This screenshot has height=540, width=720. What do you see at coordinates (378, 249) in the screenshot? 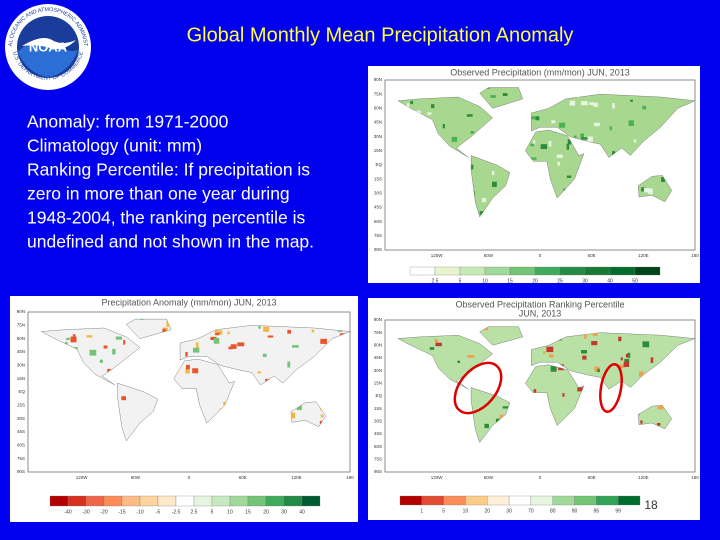
I see `lat-label: 90S` at bounding box center [378, 249].